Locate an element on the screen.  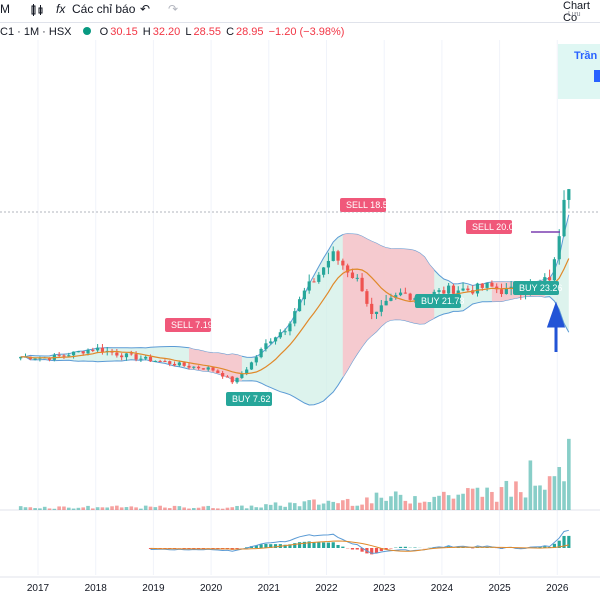
fx-icon: fx is located at coordinates (61, 9).